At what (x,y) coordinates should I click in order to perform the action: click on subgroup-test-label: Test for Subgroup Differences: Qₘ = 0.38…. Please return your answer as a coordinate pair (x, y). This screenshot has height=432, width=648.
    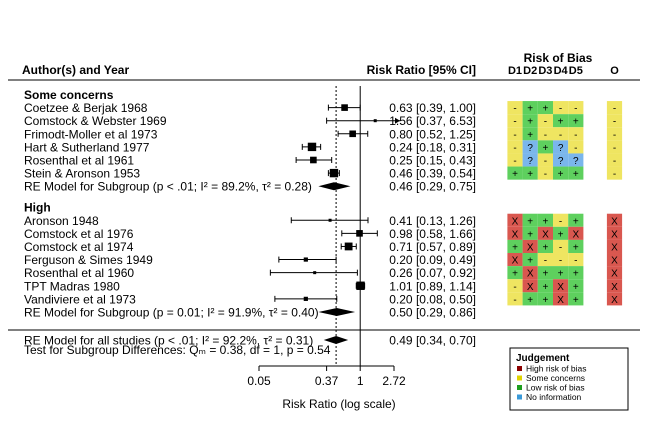
    Looking at the image, I should click on (177, 350).